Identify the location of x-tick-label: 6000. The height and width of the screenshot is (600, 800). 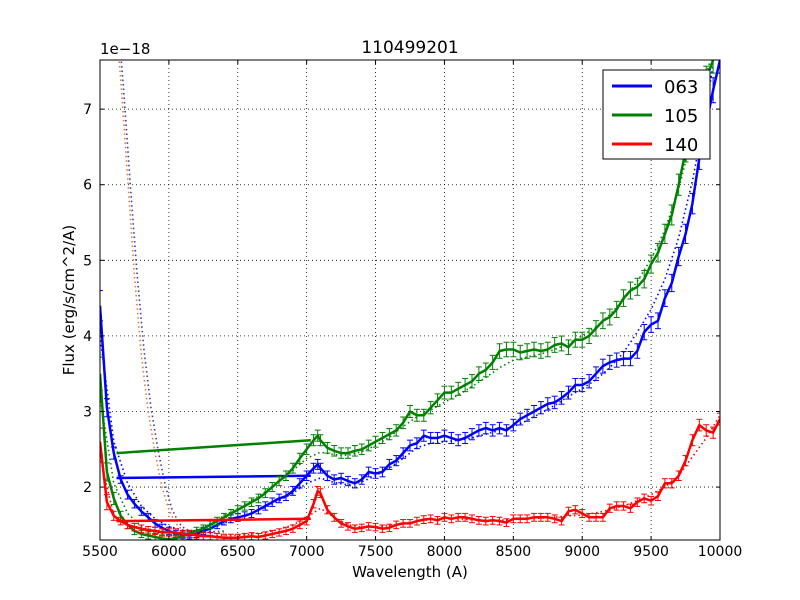
(169, 552).